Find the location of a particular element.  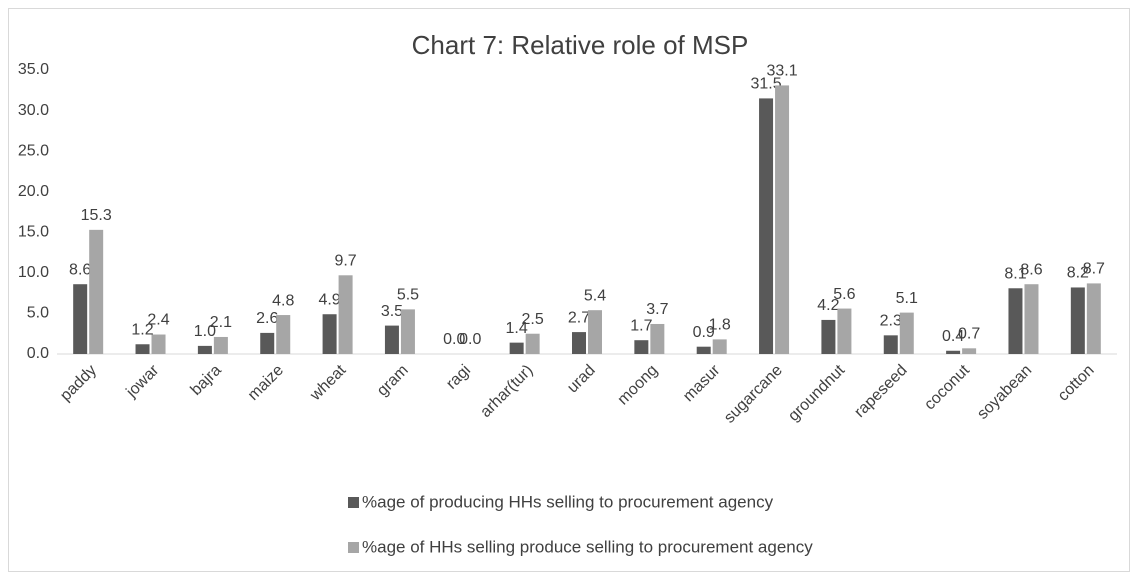

data-label: 0.9 is located at coordinates (704, 332).